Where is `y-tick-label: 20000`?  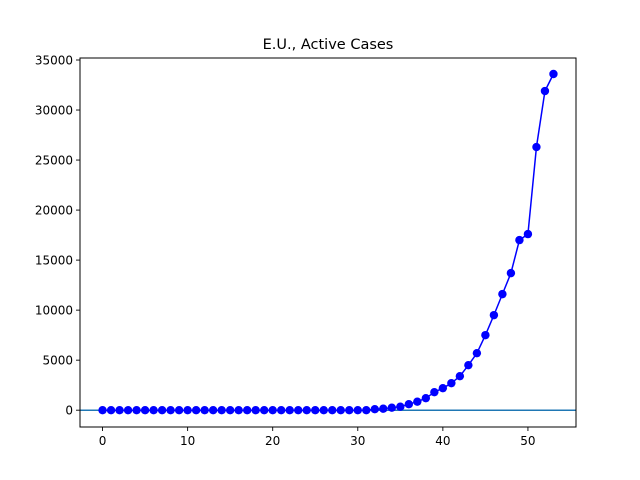 y-tick-label: 20000 is located at coordinates (54, 211).